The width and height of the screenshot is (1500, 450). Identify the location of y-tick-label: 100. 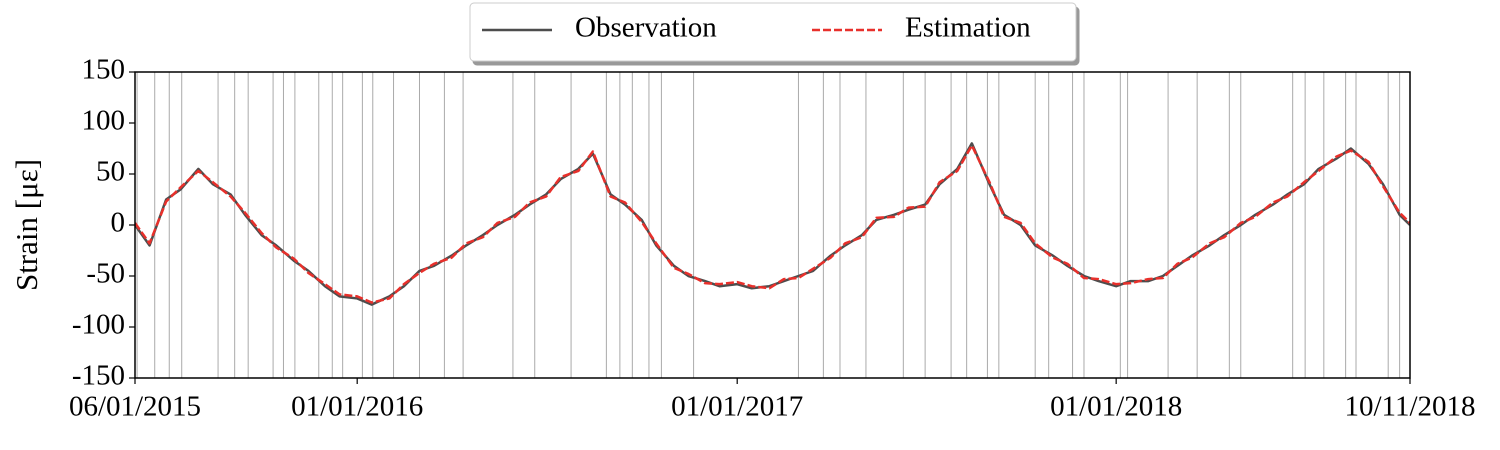
(104, 121).